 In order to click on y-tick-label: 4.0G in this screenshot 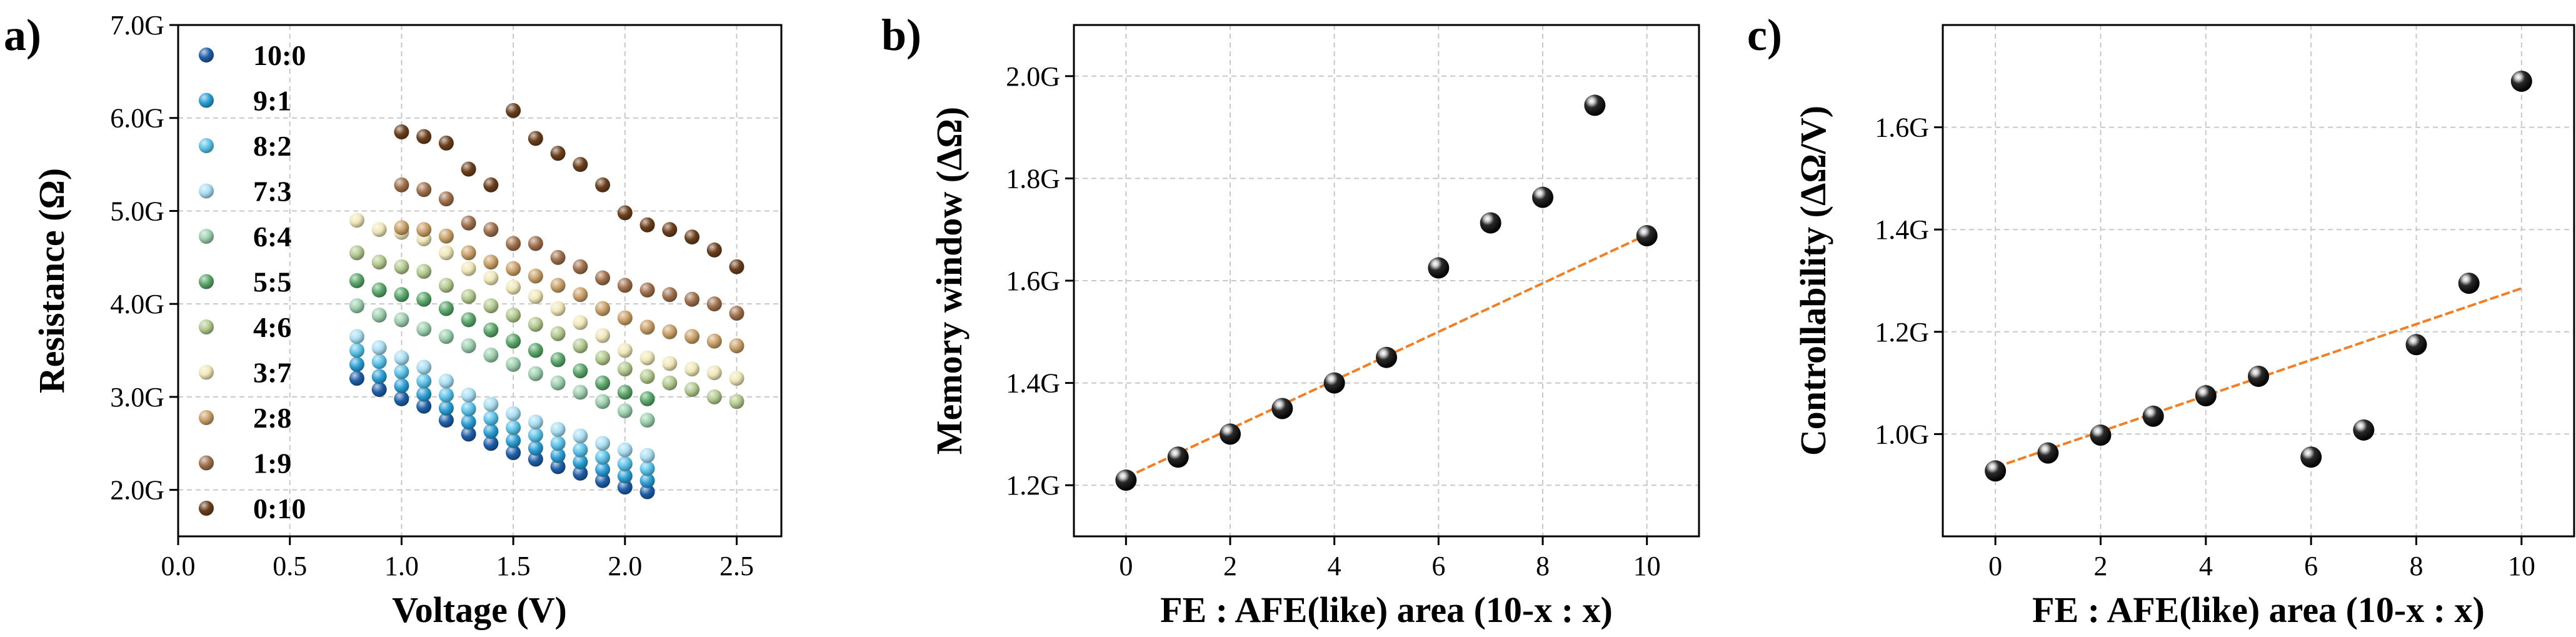, I will do `click(137, 304)`.